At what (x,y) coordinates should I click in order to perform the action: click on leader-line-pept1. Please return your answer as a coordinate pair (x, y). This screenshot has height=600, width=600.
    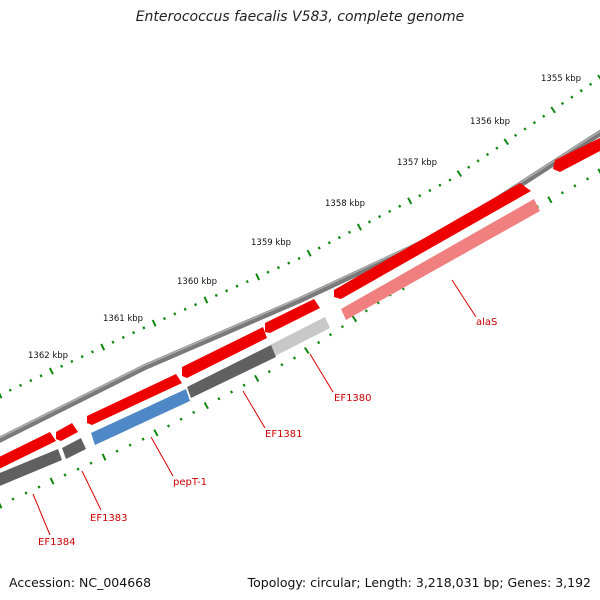
    Looking at the image, I should click on (162, 456).